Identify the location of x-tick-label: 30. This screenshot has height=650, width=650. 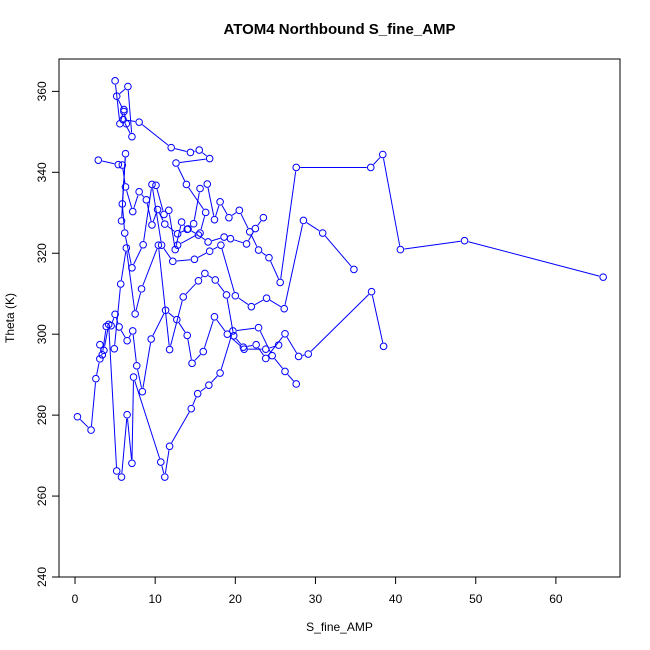
(316, 599).